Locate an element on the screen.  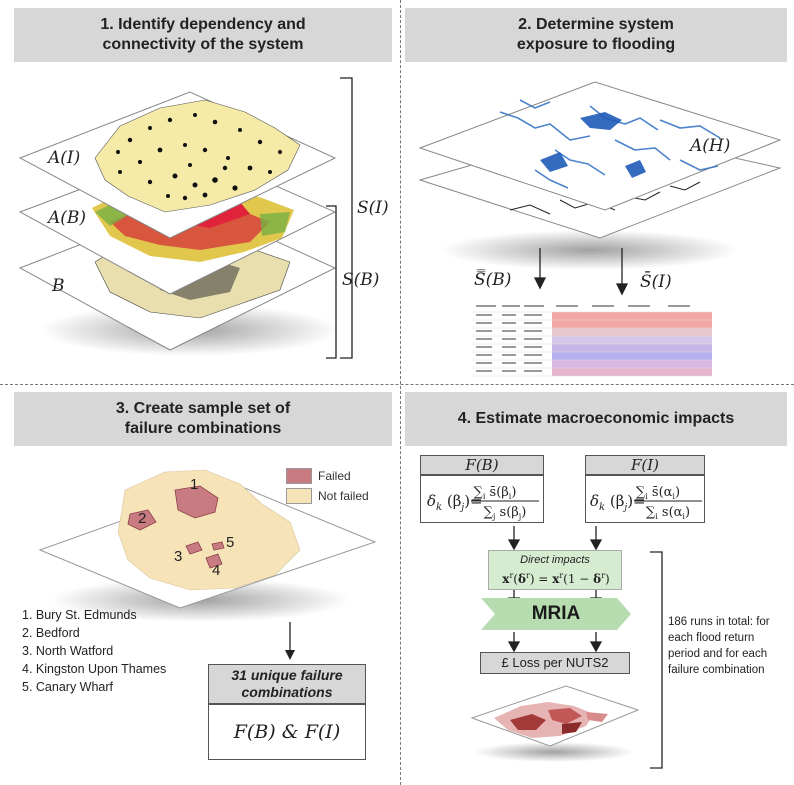
combinations-formula-box: F(B) & F(I) is located at coordinates (287, 732).